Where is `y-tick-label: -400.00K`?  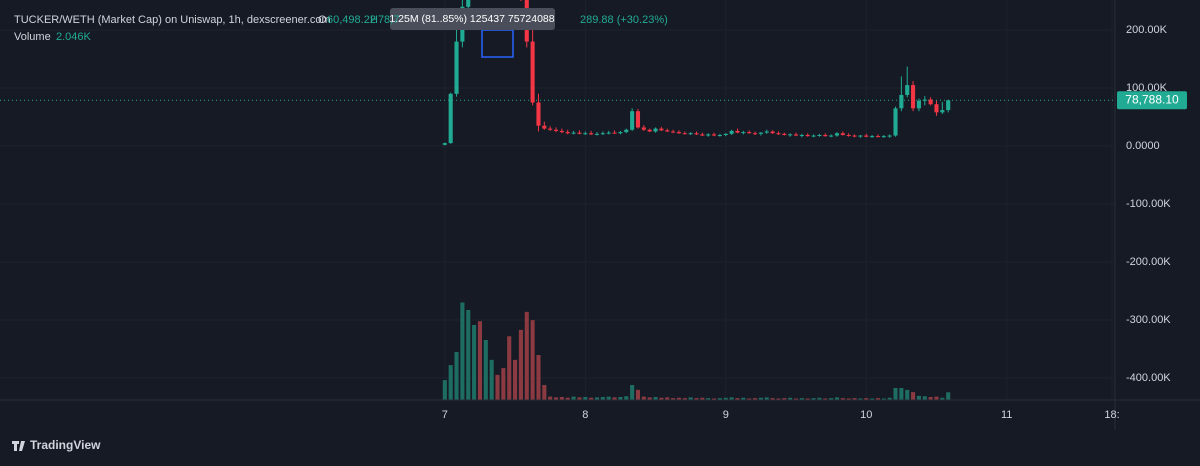 y-tick-label: -400.00K is located at coordinates (1148, 378).